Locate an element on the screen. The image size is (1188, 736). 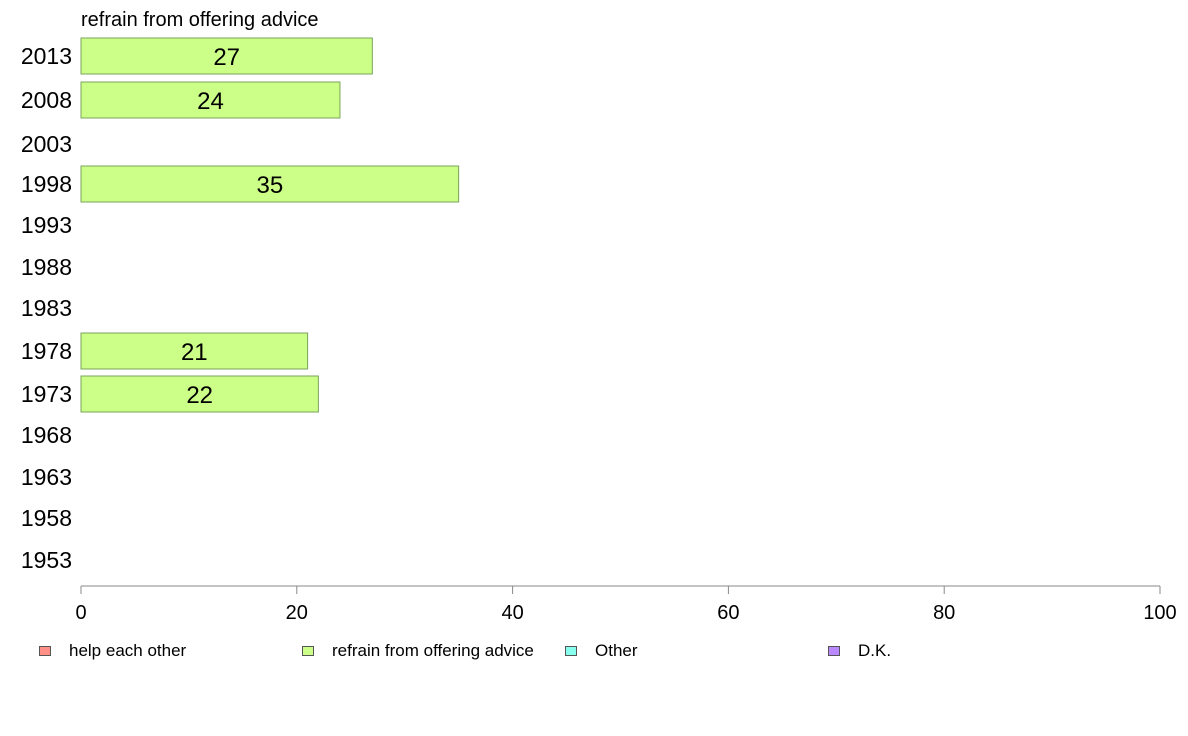
chart-title: refrain from offering advice is located at coordinates (200, 20).